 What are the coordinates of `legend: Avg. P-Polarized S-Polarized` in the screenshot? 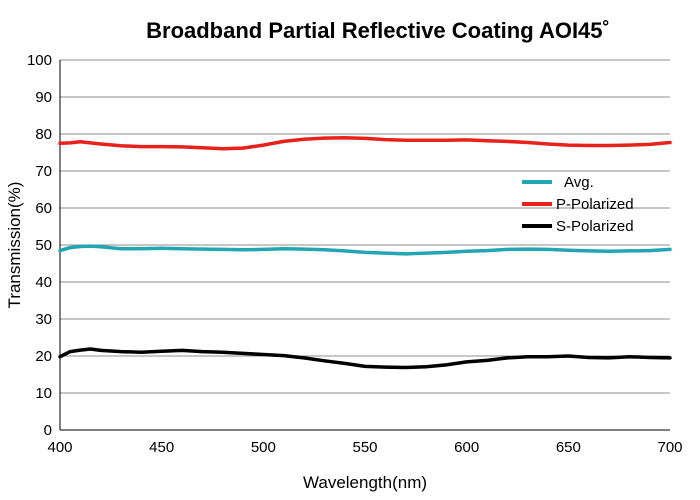 It's located at (578, 204).